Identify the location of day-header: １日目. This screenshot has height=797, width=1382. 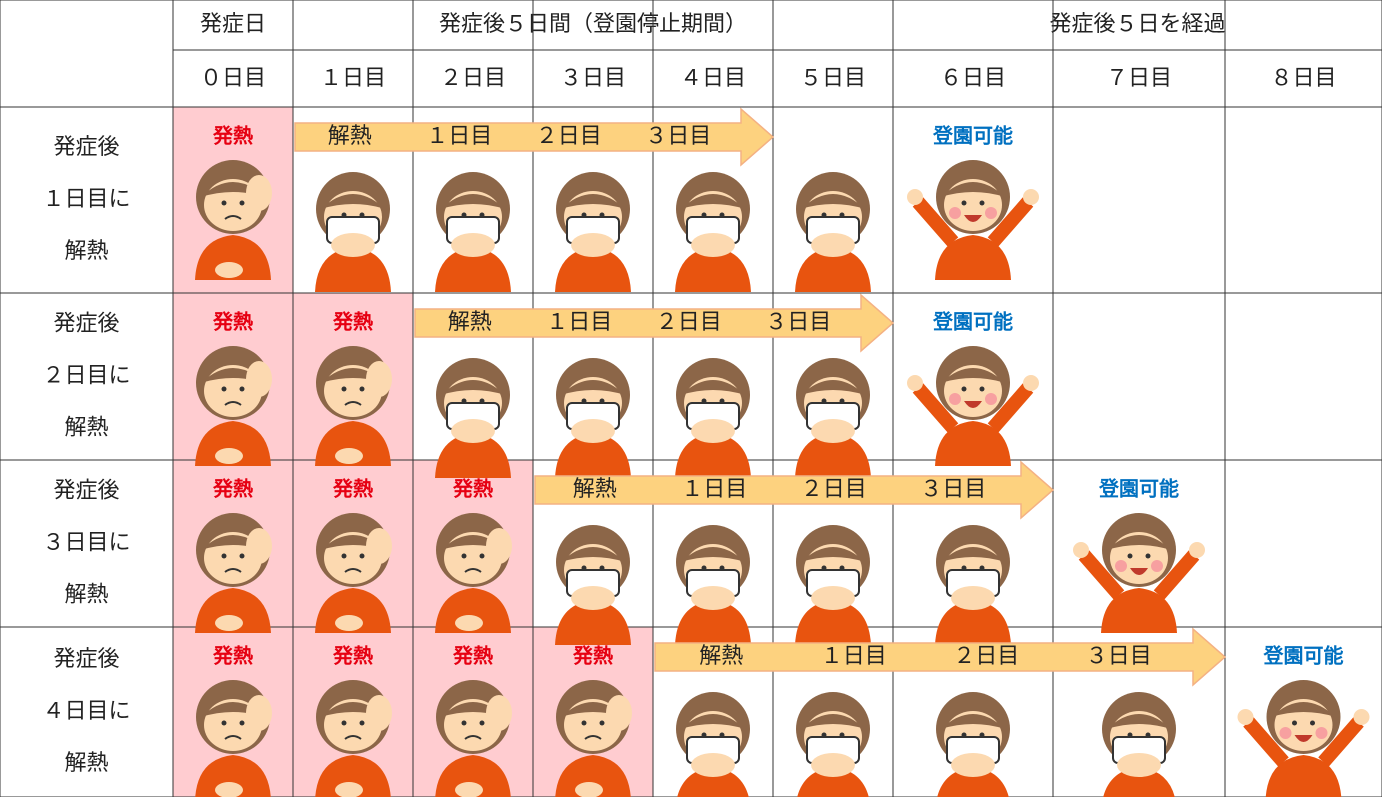
(353, 78).